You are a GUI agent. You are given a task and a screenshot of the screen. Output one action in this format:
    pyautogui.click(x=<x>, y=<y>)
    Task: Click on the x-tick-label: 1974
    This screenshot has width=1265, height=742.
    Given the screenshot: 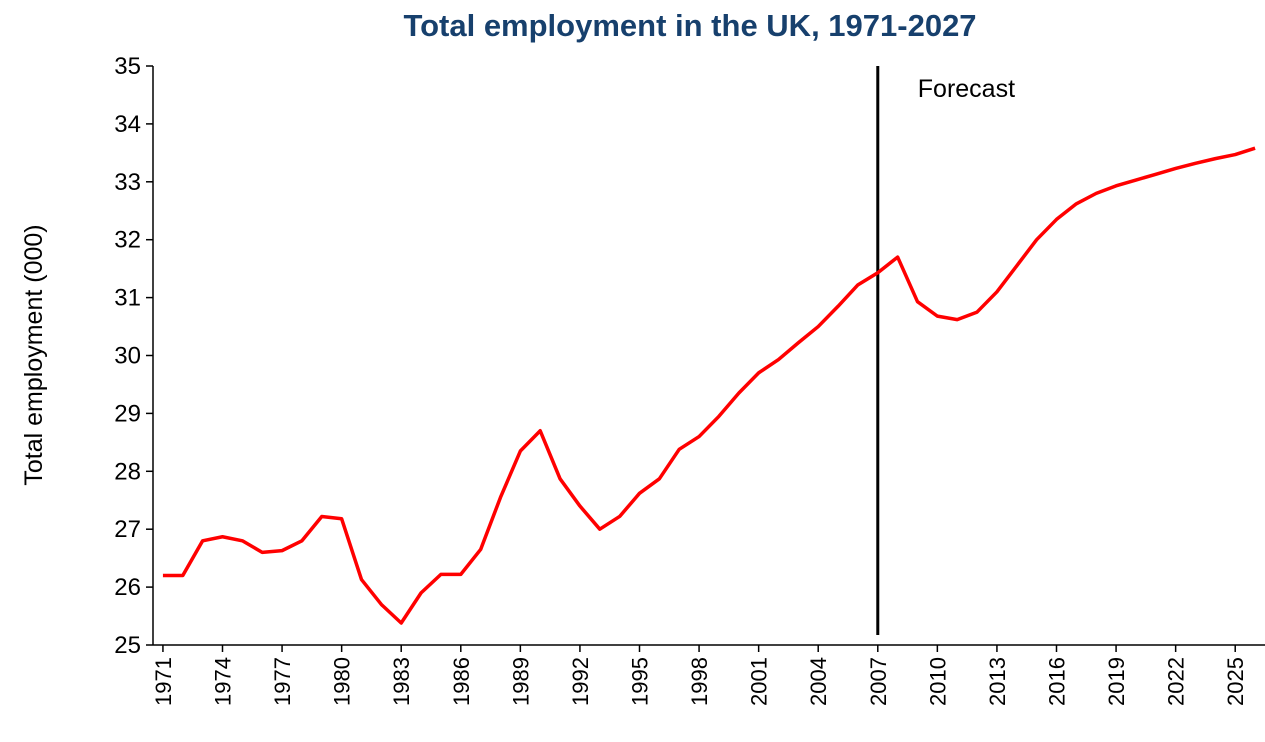 What is the action you would take?
    pyautogui.click(x=223, y=681)
    